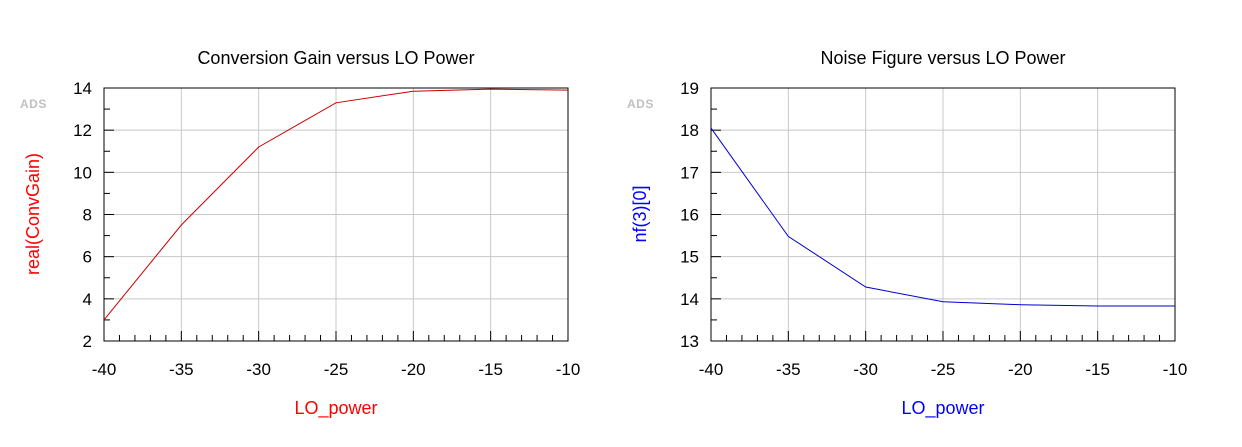 The width and height of the screenshot is (1242, 447). Describe the element at coordinates (689, 130) in the screenshot. I see `y-tick-label: 18` at that location.